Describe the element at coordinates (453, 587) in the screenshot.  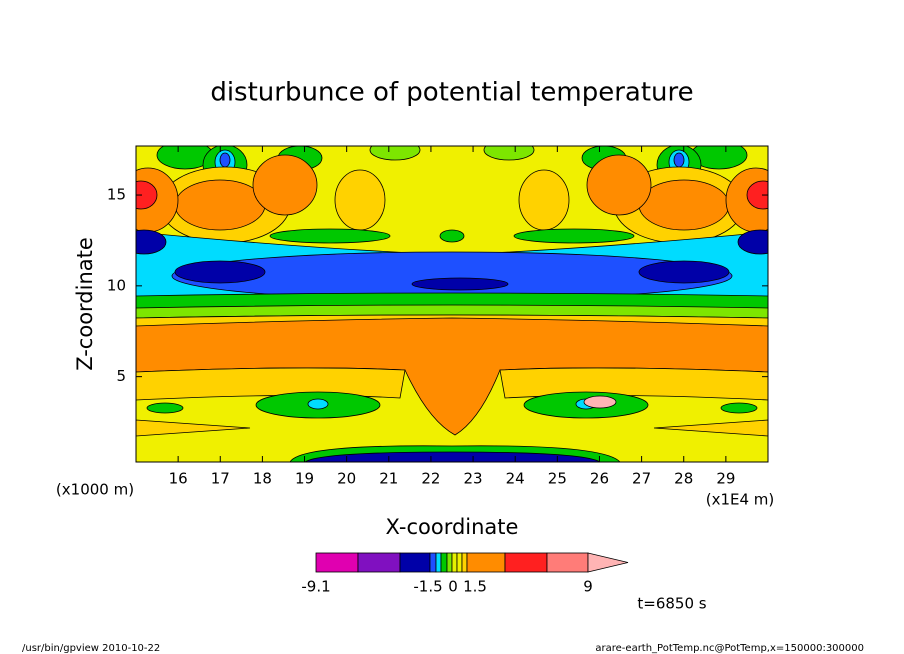
I see `colorbar-tick-label: 0` at that location.